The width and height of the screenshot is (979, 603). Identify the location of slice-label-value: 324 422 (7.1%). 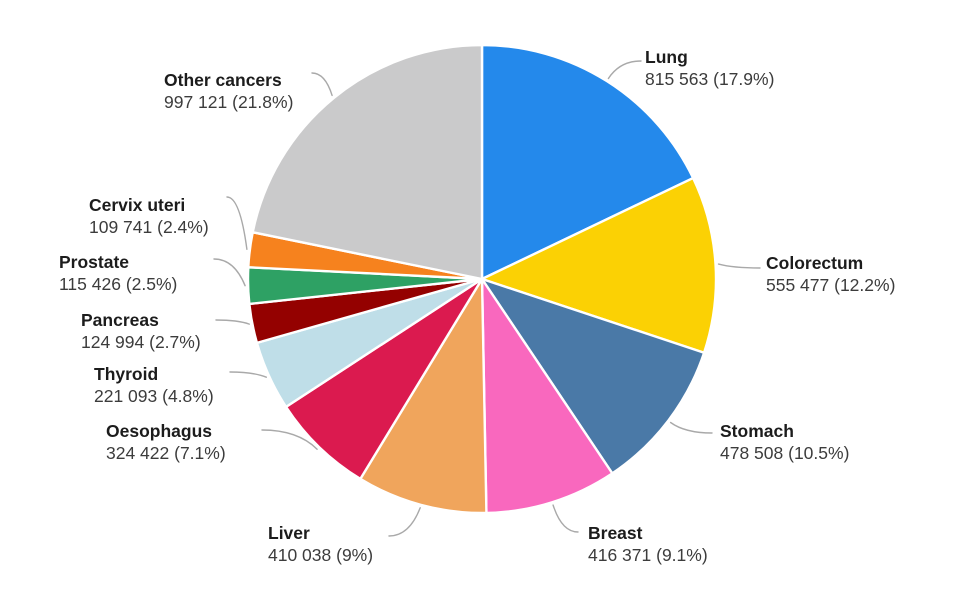
(166, 453).